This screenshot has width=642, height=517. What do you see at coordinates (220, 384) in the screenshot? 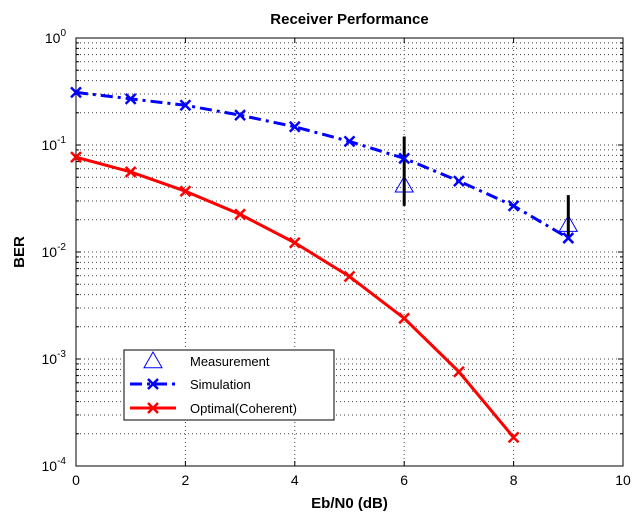
I see `legend-label: Simulation` at bounding box center [220, 384].